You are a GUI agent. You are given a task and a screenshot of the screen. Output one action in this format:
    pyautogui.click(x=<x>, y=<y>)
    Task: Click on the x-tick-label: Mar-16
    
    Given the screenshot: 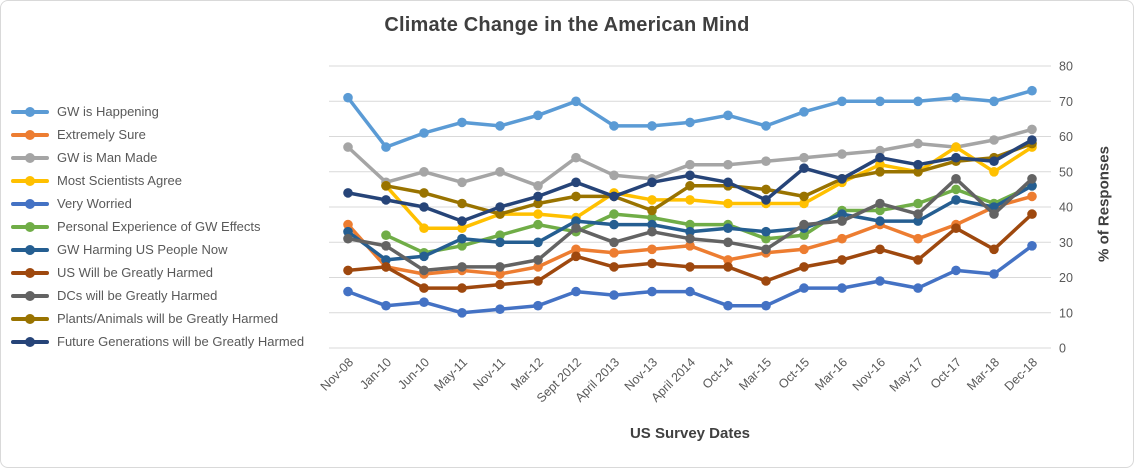 What is the action you would take?
    pyautogui.click(x=831, y=374)
    